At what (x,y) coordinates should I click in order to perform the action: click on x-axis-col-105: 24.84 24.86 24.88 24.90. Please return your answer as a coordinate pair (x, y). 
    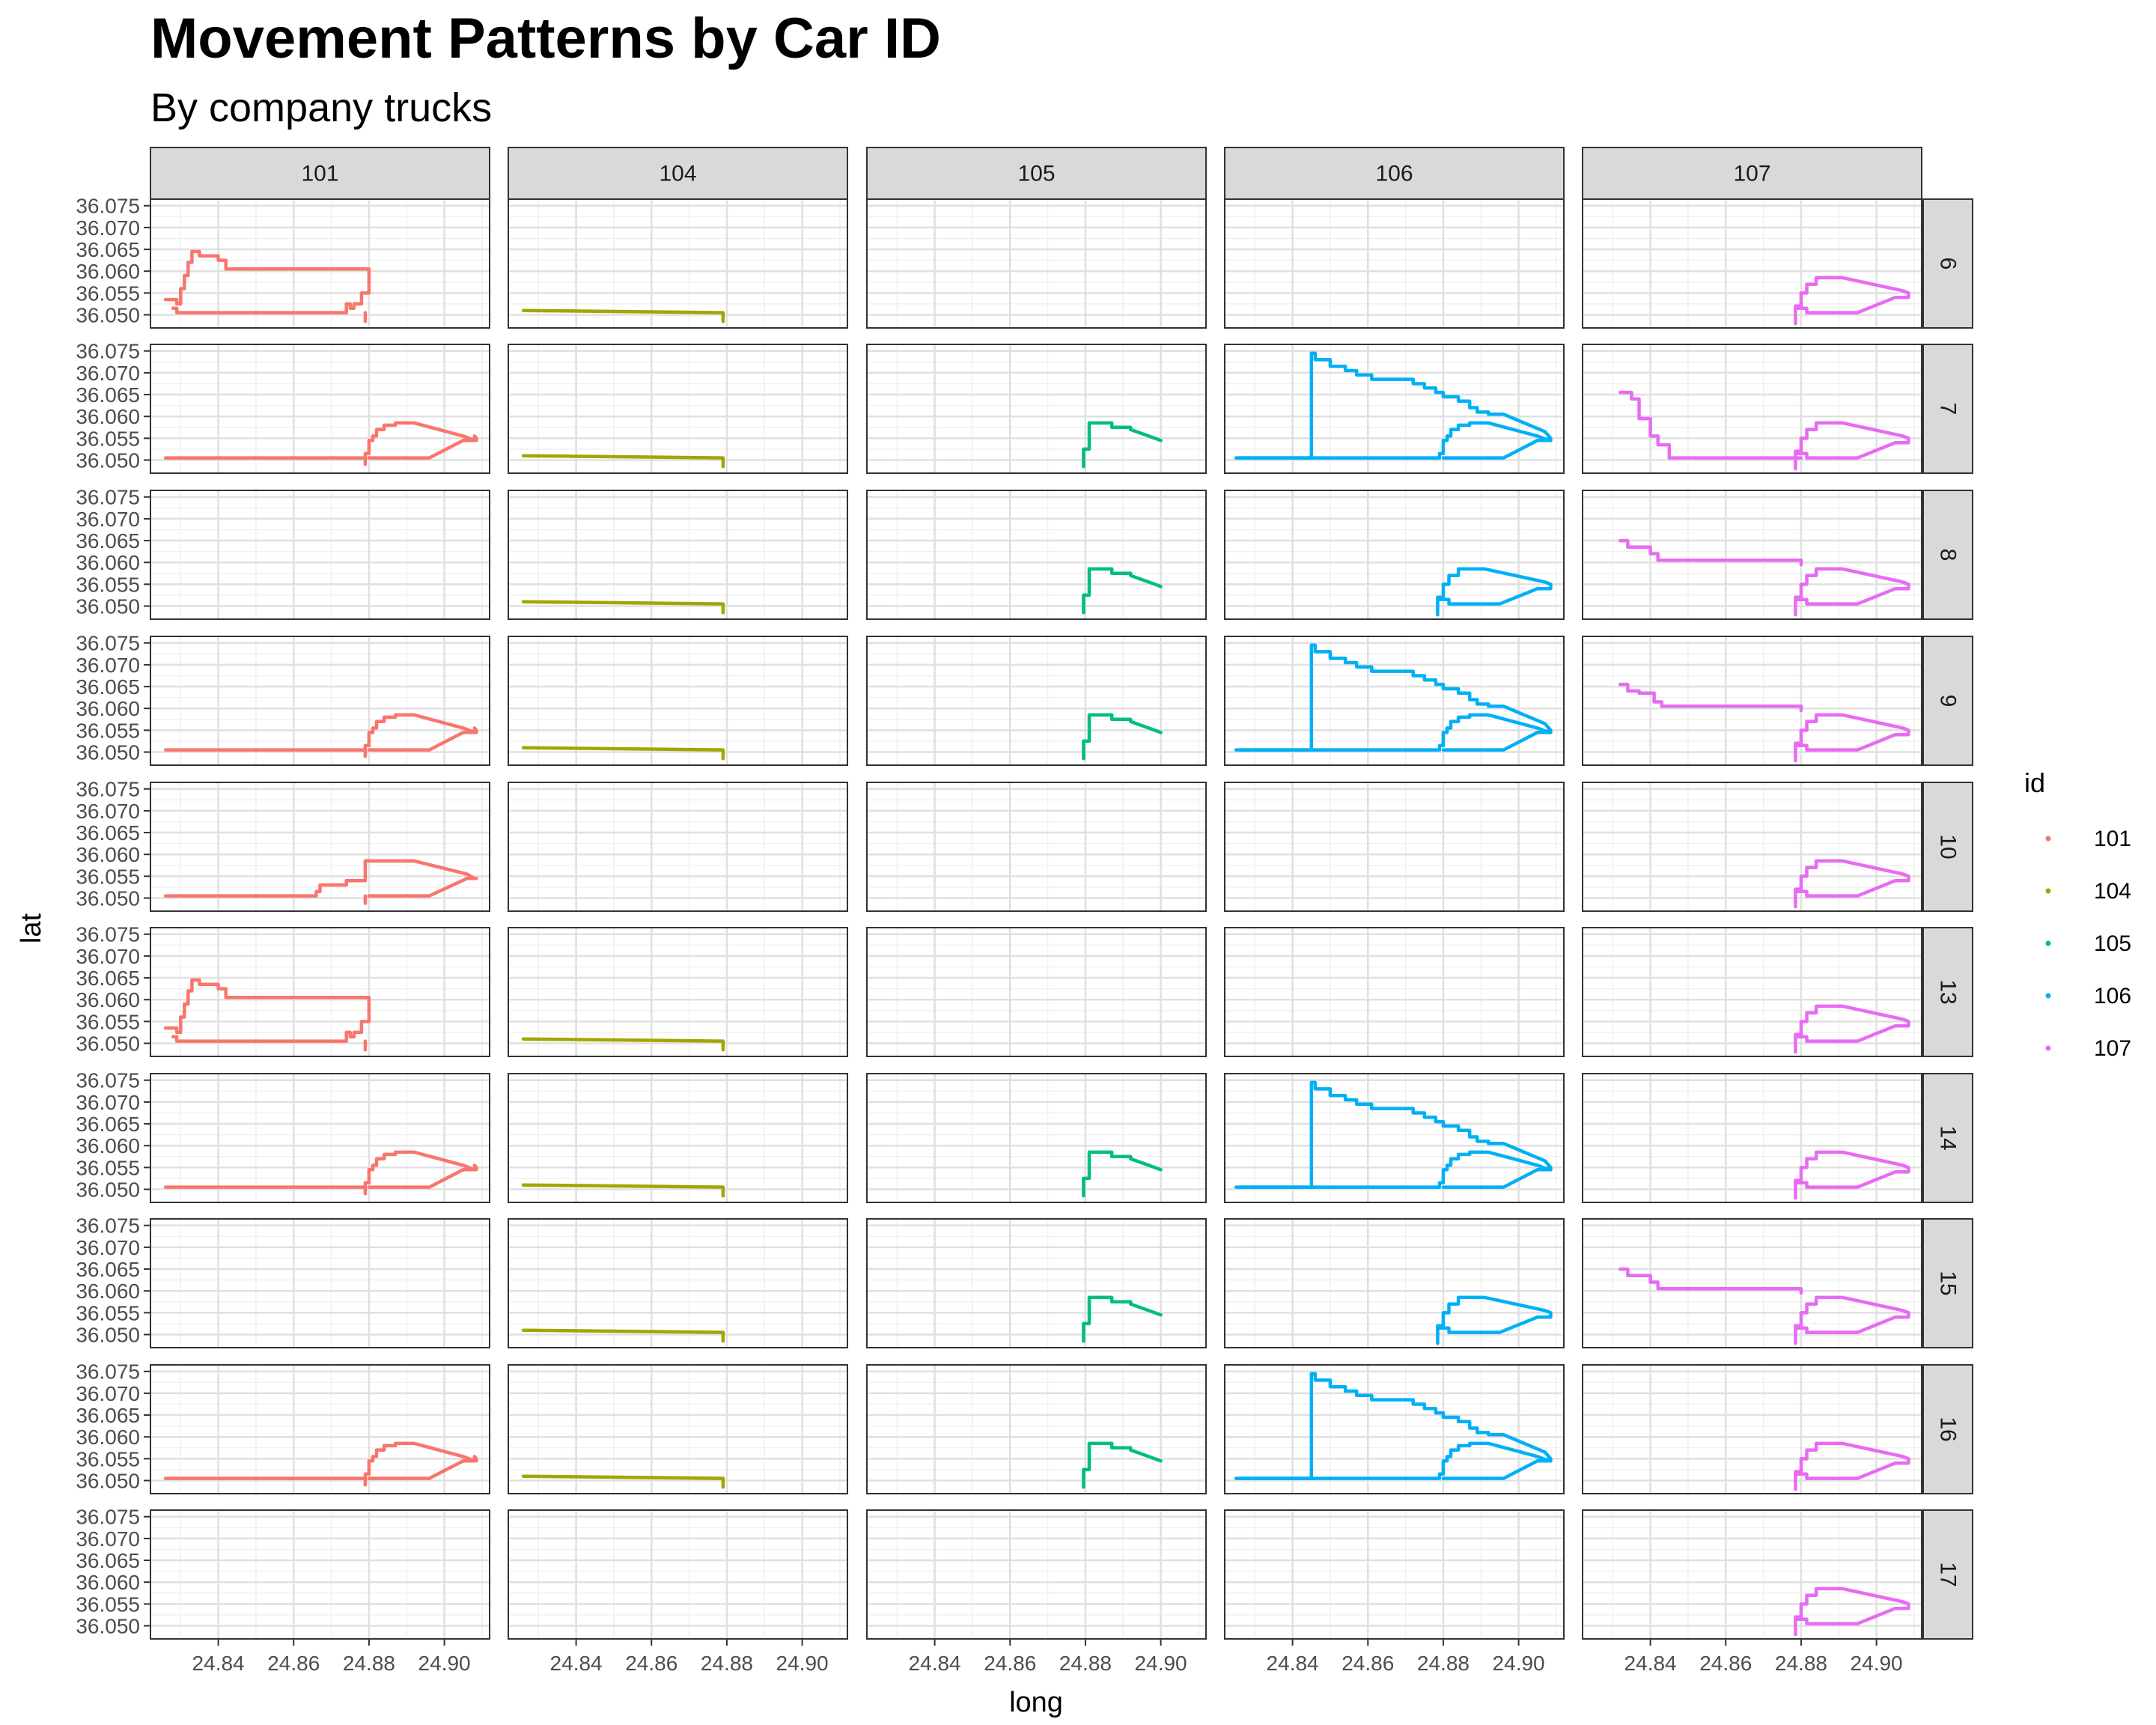
    Looking at the image, I should click on (1048, 1657).